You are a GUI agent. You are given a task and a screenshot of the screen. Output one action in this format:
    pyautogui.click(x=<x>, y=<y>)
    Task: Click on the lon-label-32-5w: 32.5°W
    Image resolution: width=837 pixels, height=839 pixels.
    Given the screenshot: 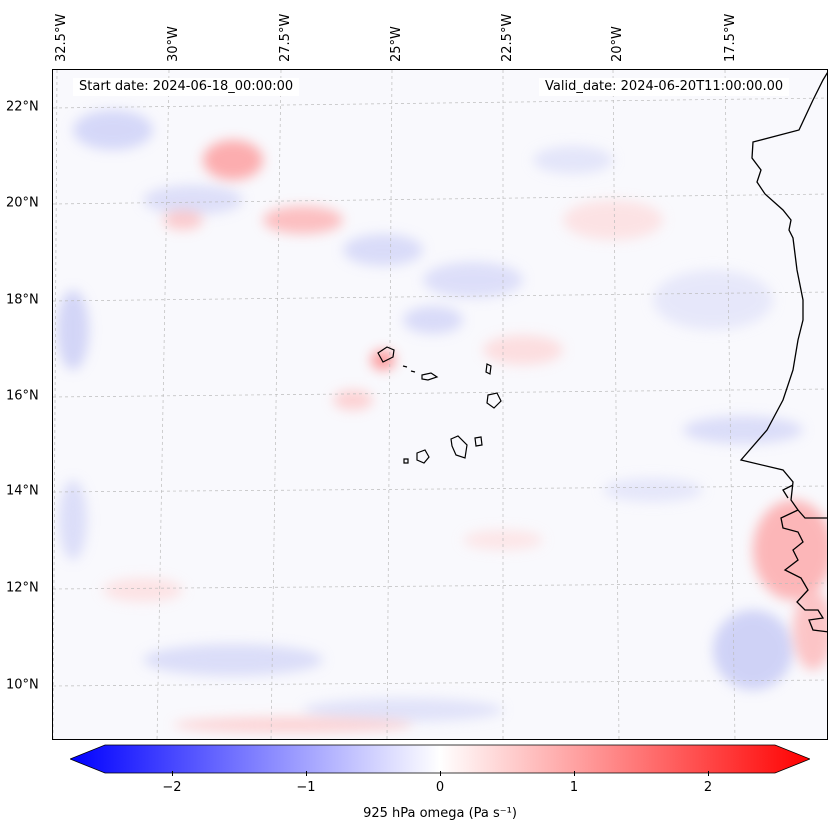 What is the action you would take?
    pyautogui.click(x=61, y=37)
    